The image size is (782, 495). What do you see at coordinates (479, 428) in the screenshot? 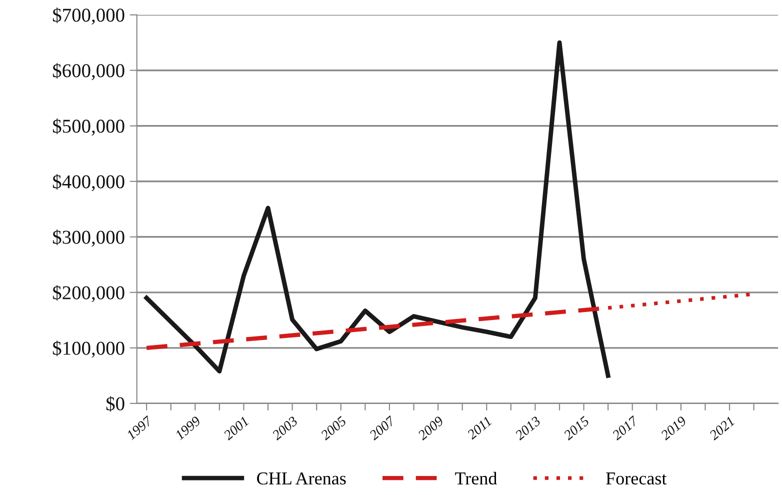
I see `x-tick-label: 2011` at bounding box center [479, 428].